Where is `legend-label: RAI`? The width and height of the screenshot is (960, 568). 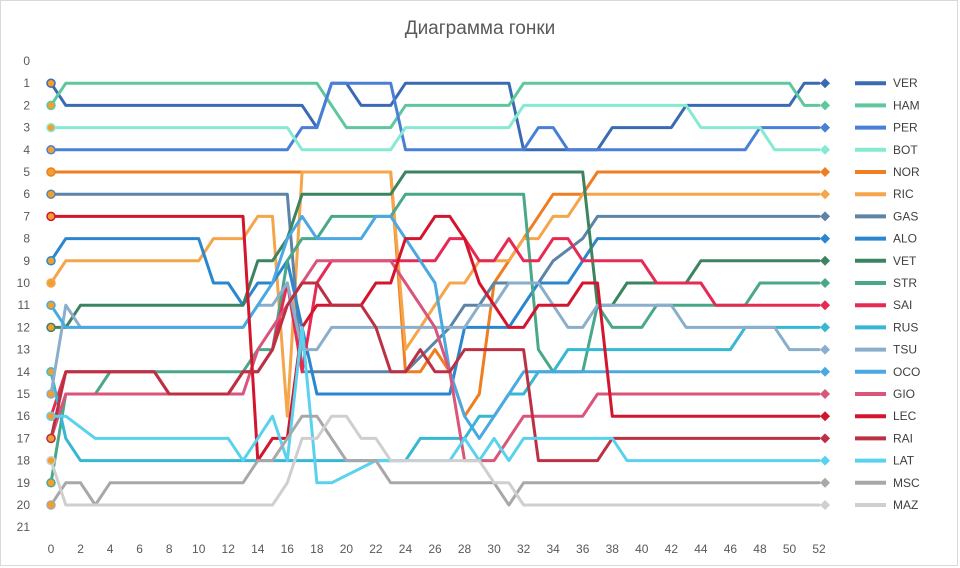 legend-label: RAI is located at coordinates (903, 438).